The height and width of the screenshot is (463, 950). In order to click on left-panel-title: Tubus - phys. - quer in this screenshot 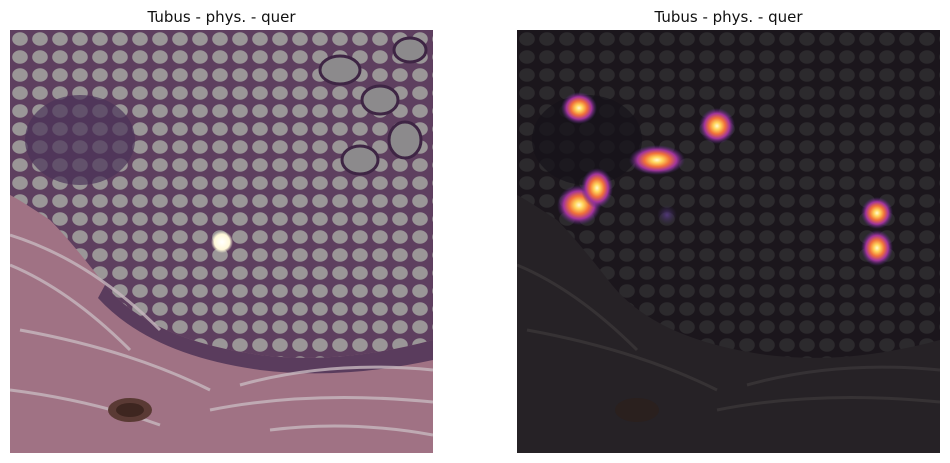, I will do `click(221, 17)`.